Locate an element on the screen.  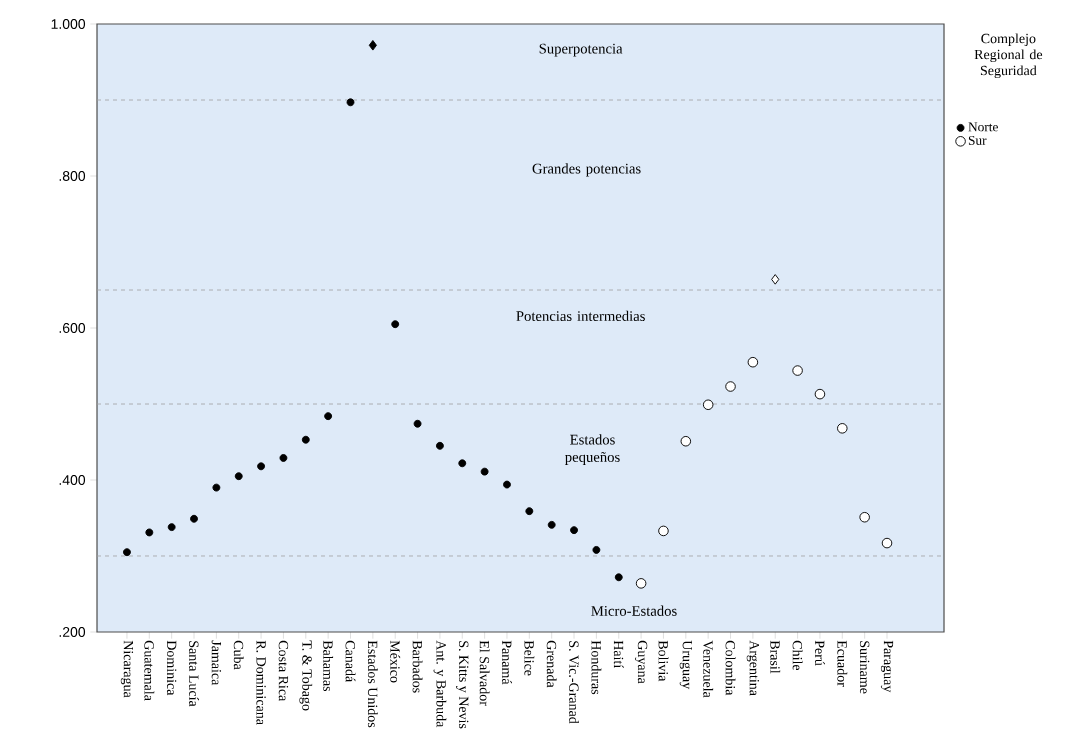
x-tick-label: S. Vic.-Granad is located at coordinates (574, 682).